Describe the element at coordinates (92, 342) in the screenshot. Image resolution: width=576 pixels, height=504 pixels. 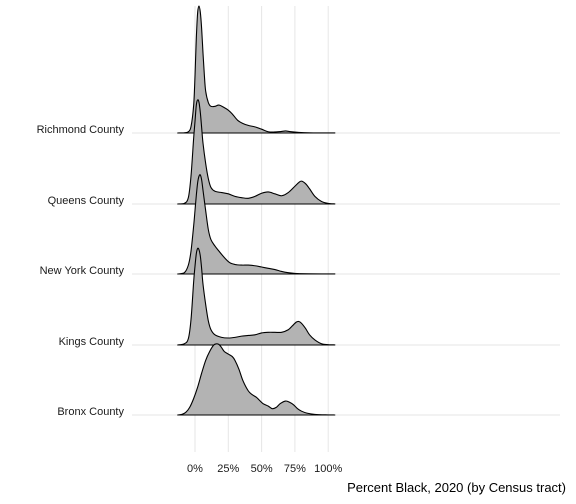
I see `category-label-kings-county: Kings County` at that location.